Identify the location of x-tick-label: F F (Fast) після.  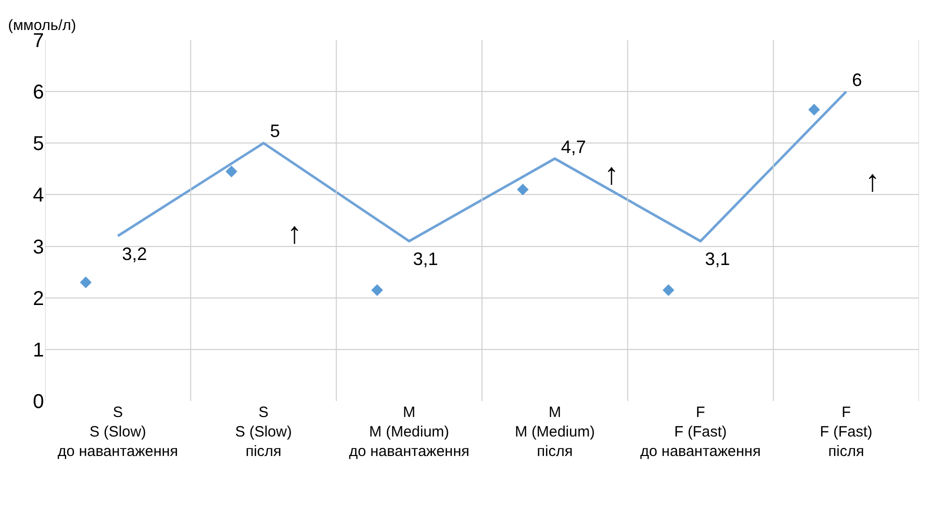
(846, 432).